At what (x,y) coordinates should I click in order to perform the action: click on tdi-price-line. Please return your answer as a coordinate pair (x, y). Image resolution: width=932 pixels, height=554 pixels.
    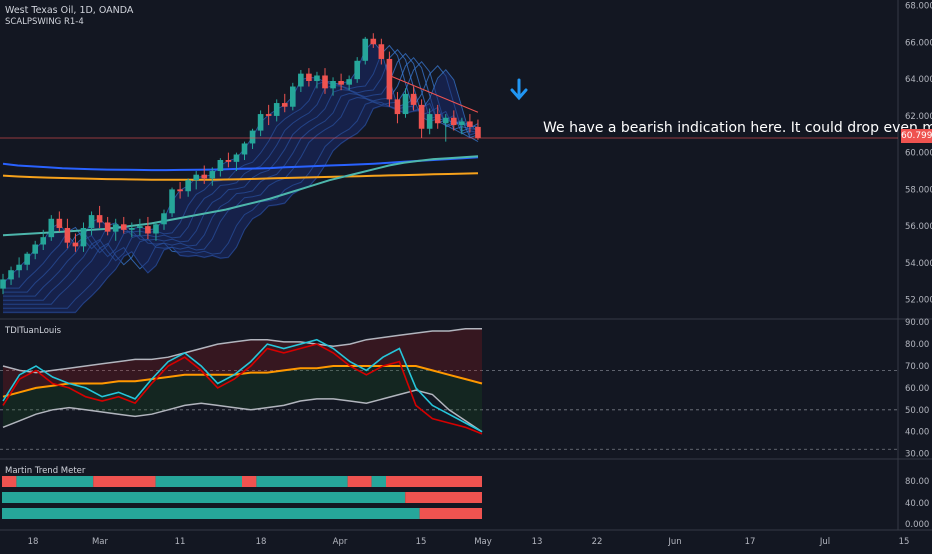
    Looking at the image, I should click on (242, 385).